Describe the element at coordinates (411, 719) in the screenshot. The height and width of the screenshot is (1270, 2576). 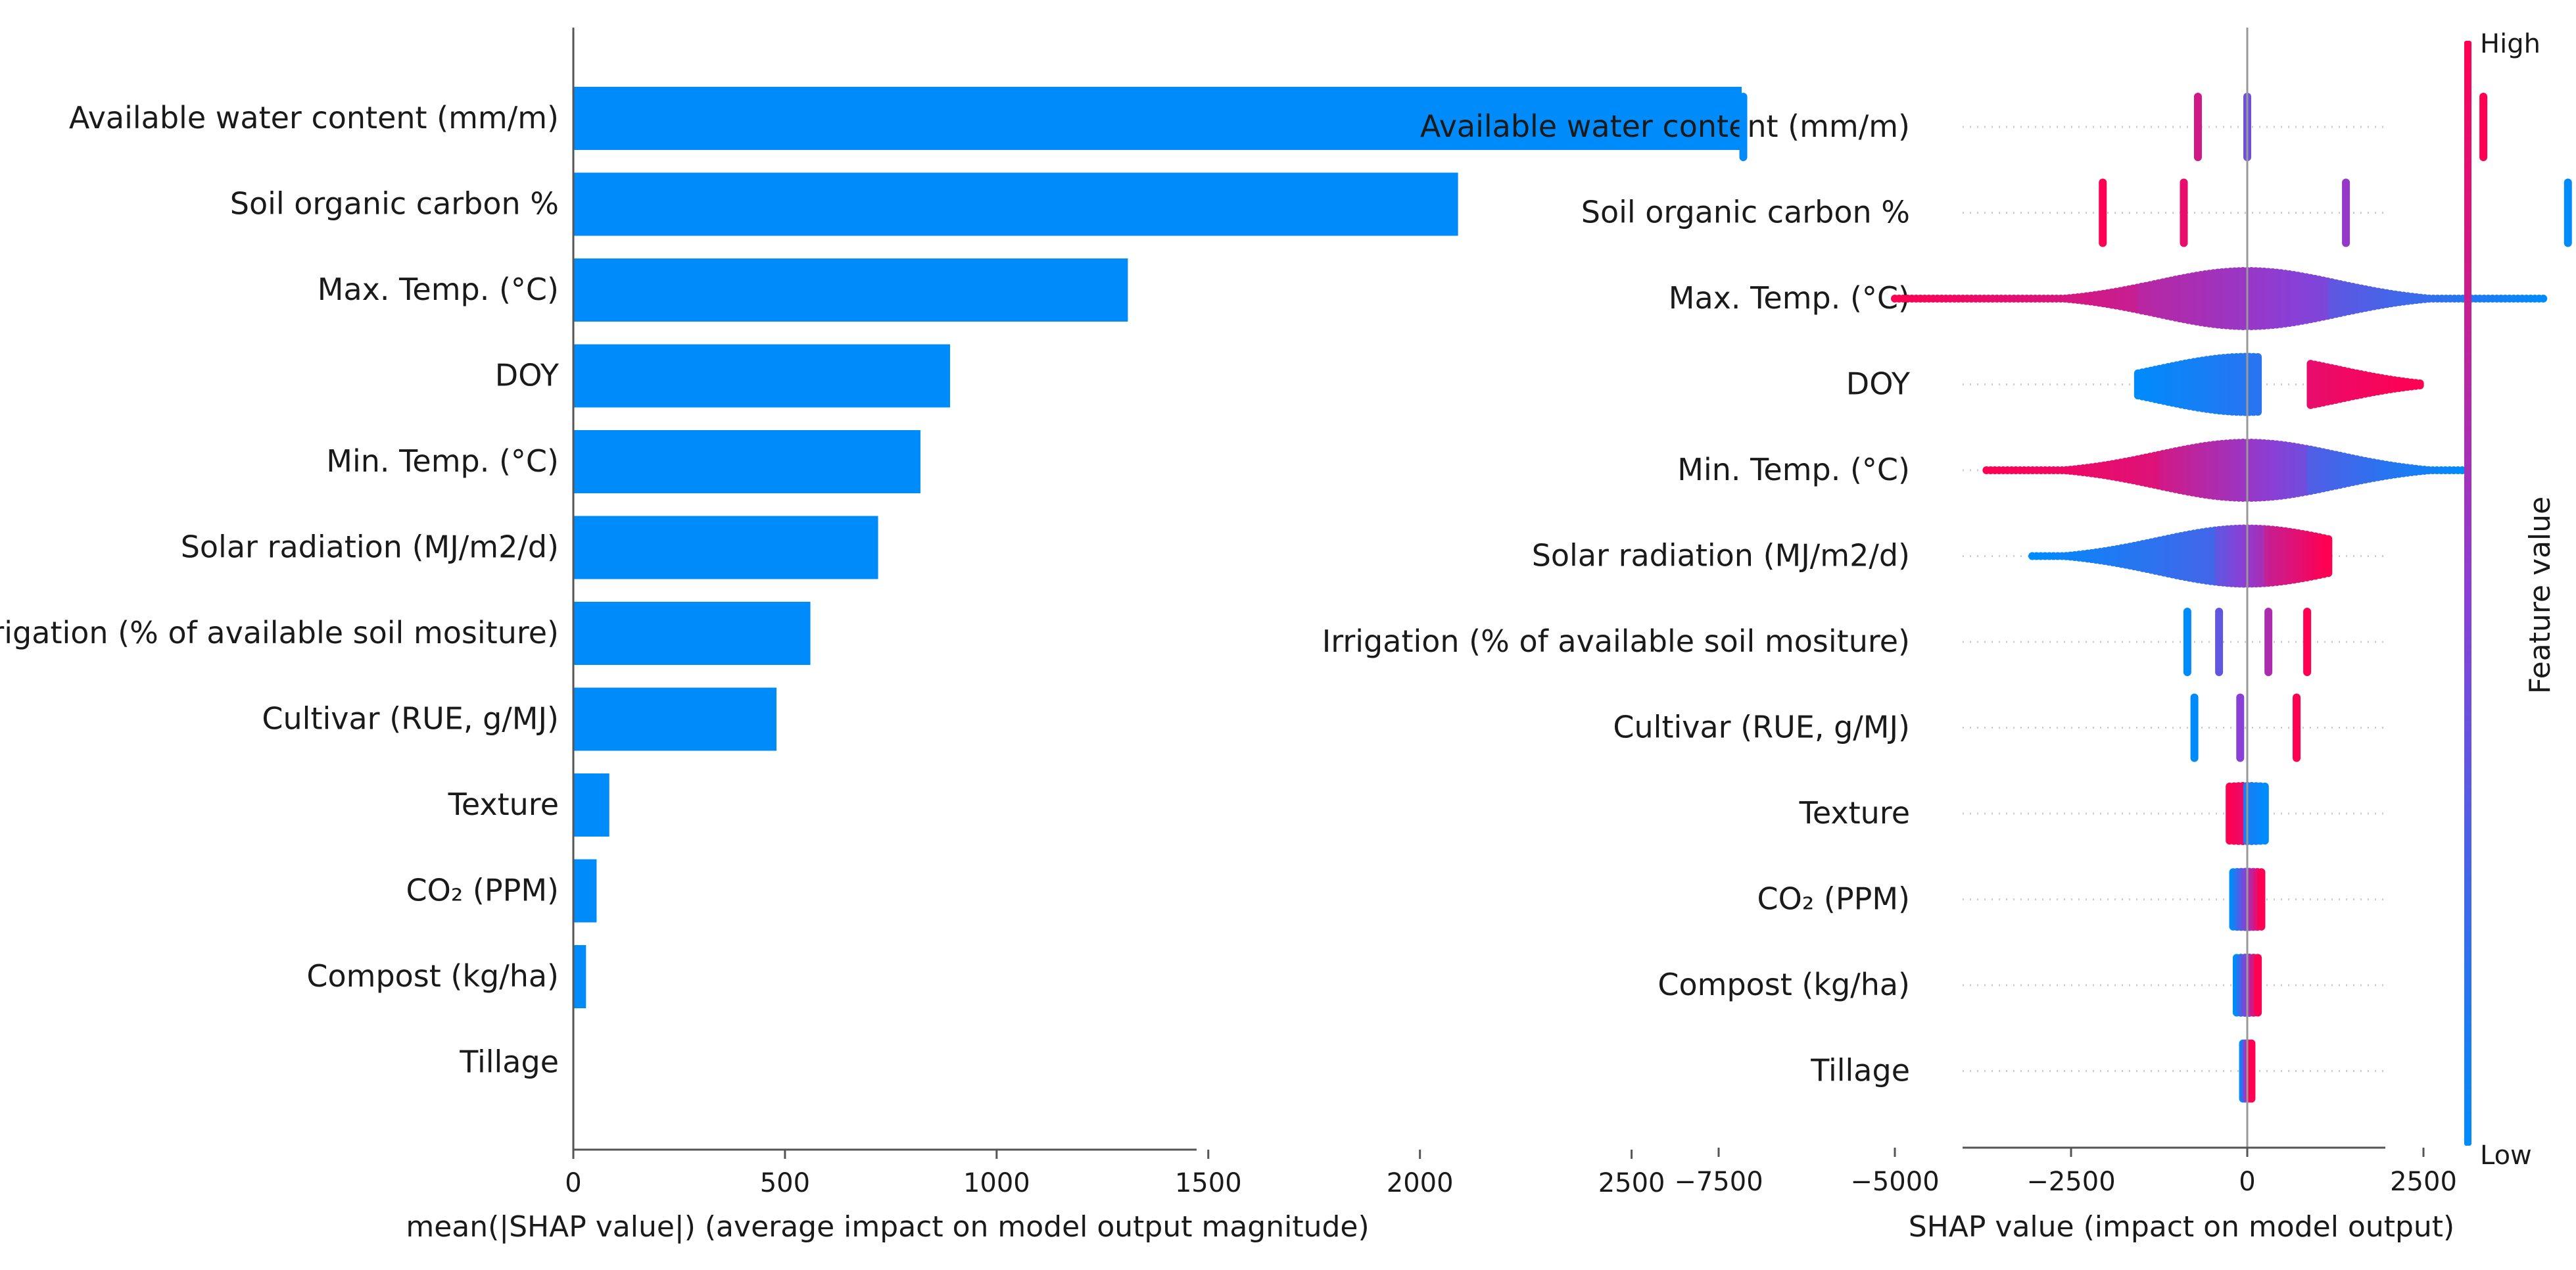
I see `bar-category-label: Cultivar (RUE, g/MJ)` at that location.